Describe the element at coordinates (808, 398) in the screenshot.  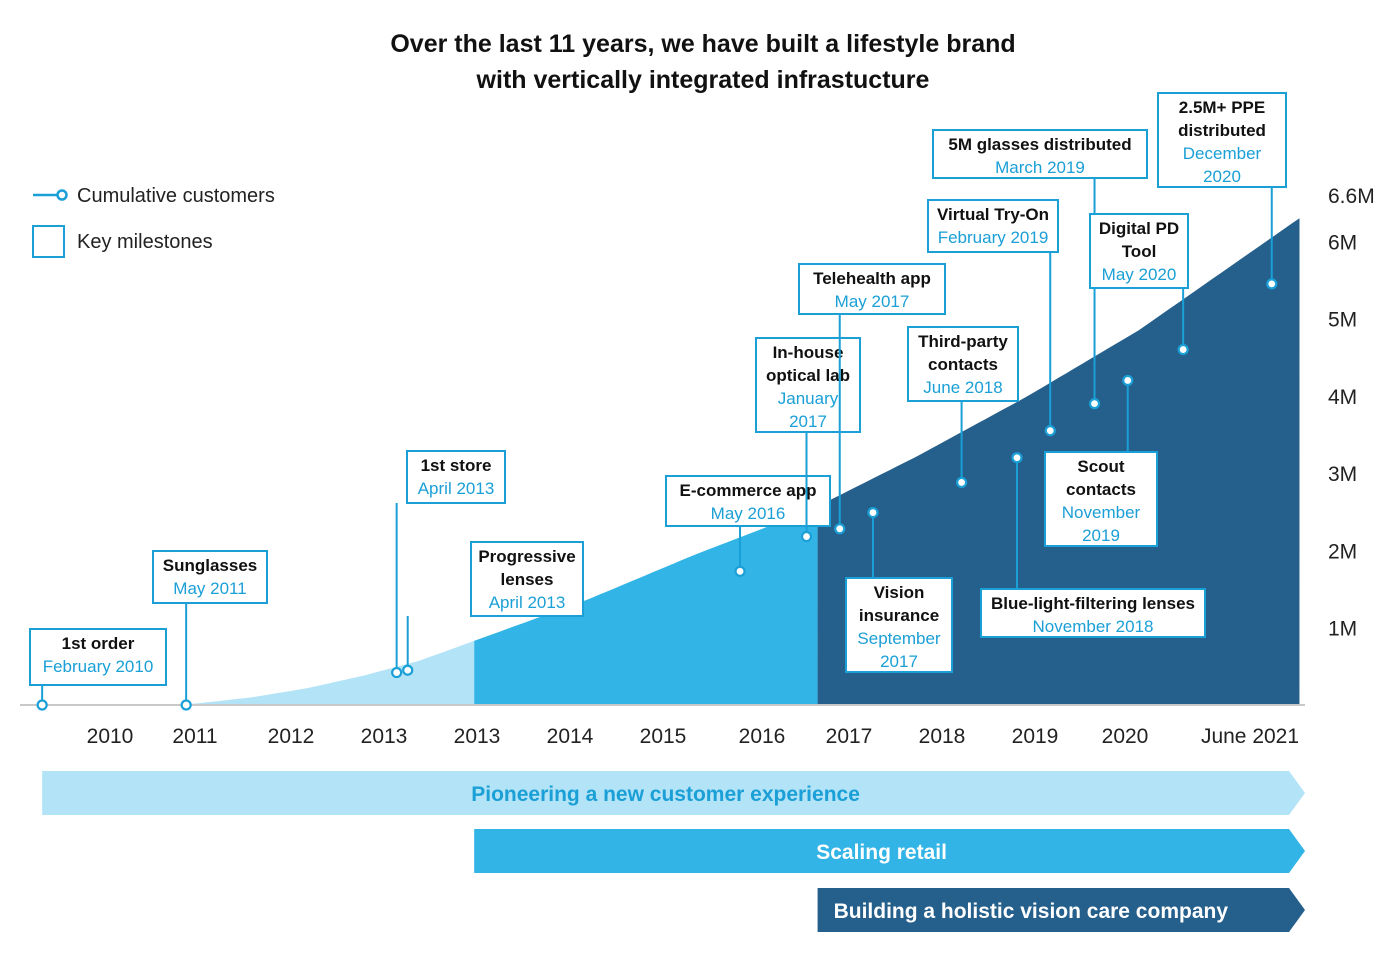
I see `milestone-date: January` at that location.